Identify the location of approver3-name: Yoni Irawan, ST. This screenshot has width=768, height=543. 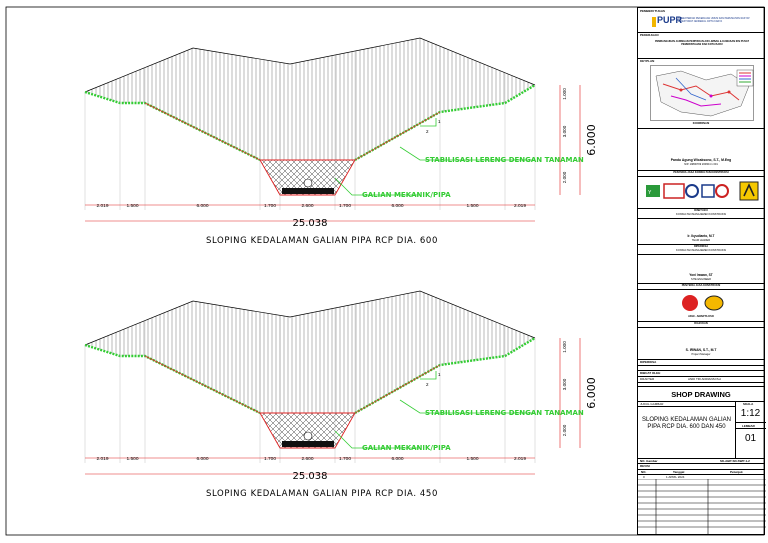
(701, 275).